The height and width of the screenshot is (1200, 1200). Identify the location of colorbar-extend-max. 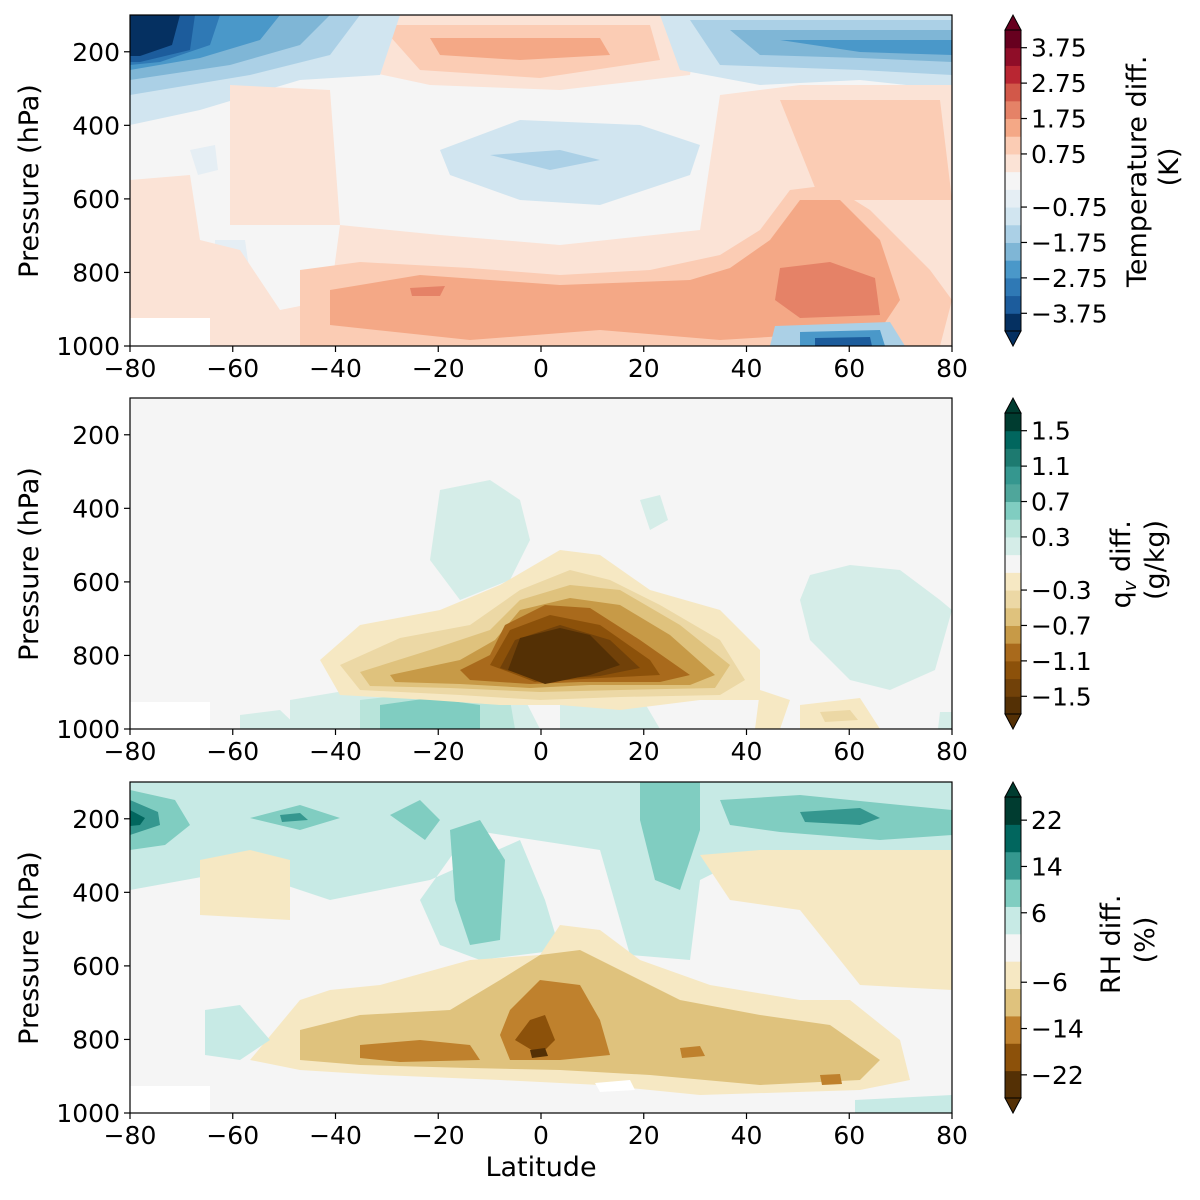
(1013, 789).